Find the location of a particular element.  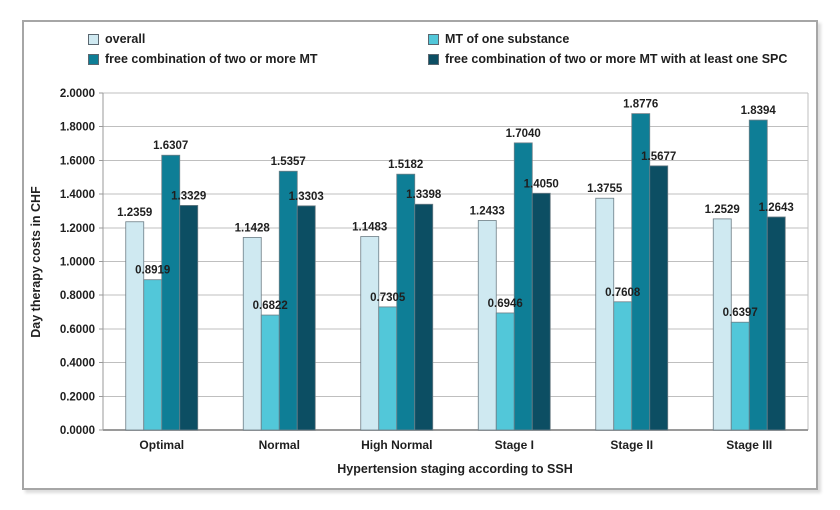

bar-value-label: 0.6397 is located at coordinates (740, 313).